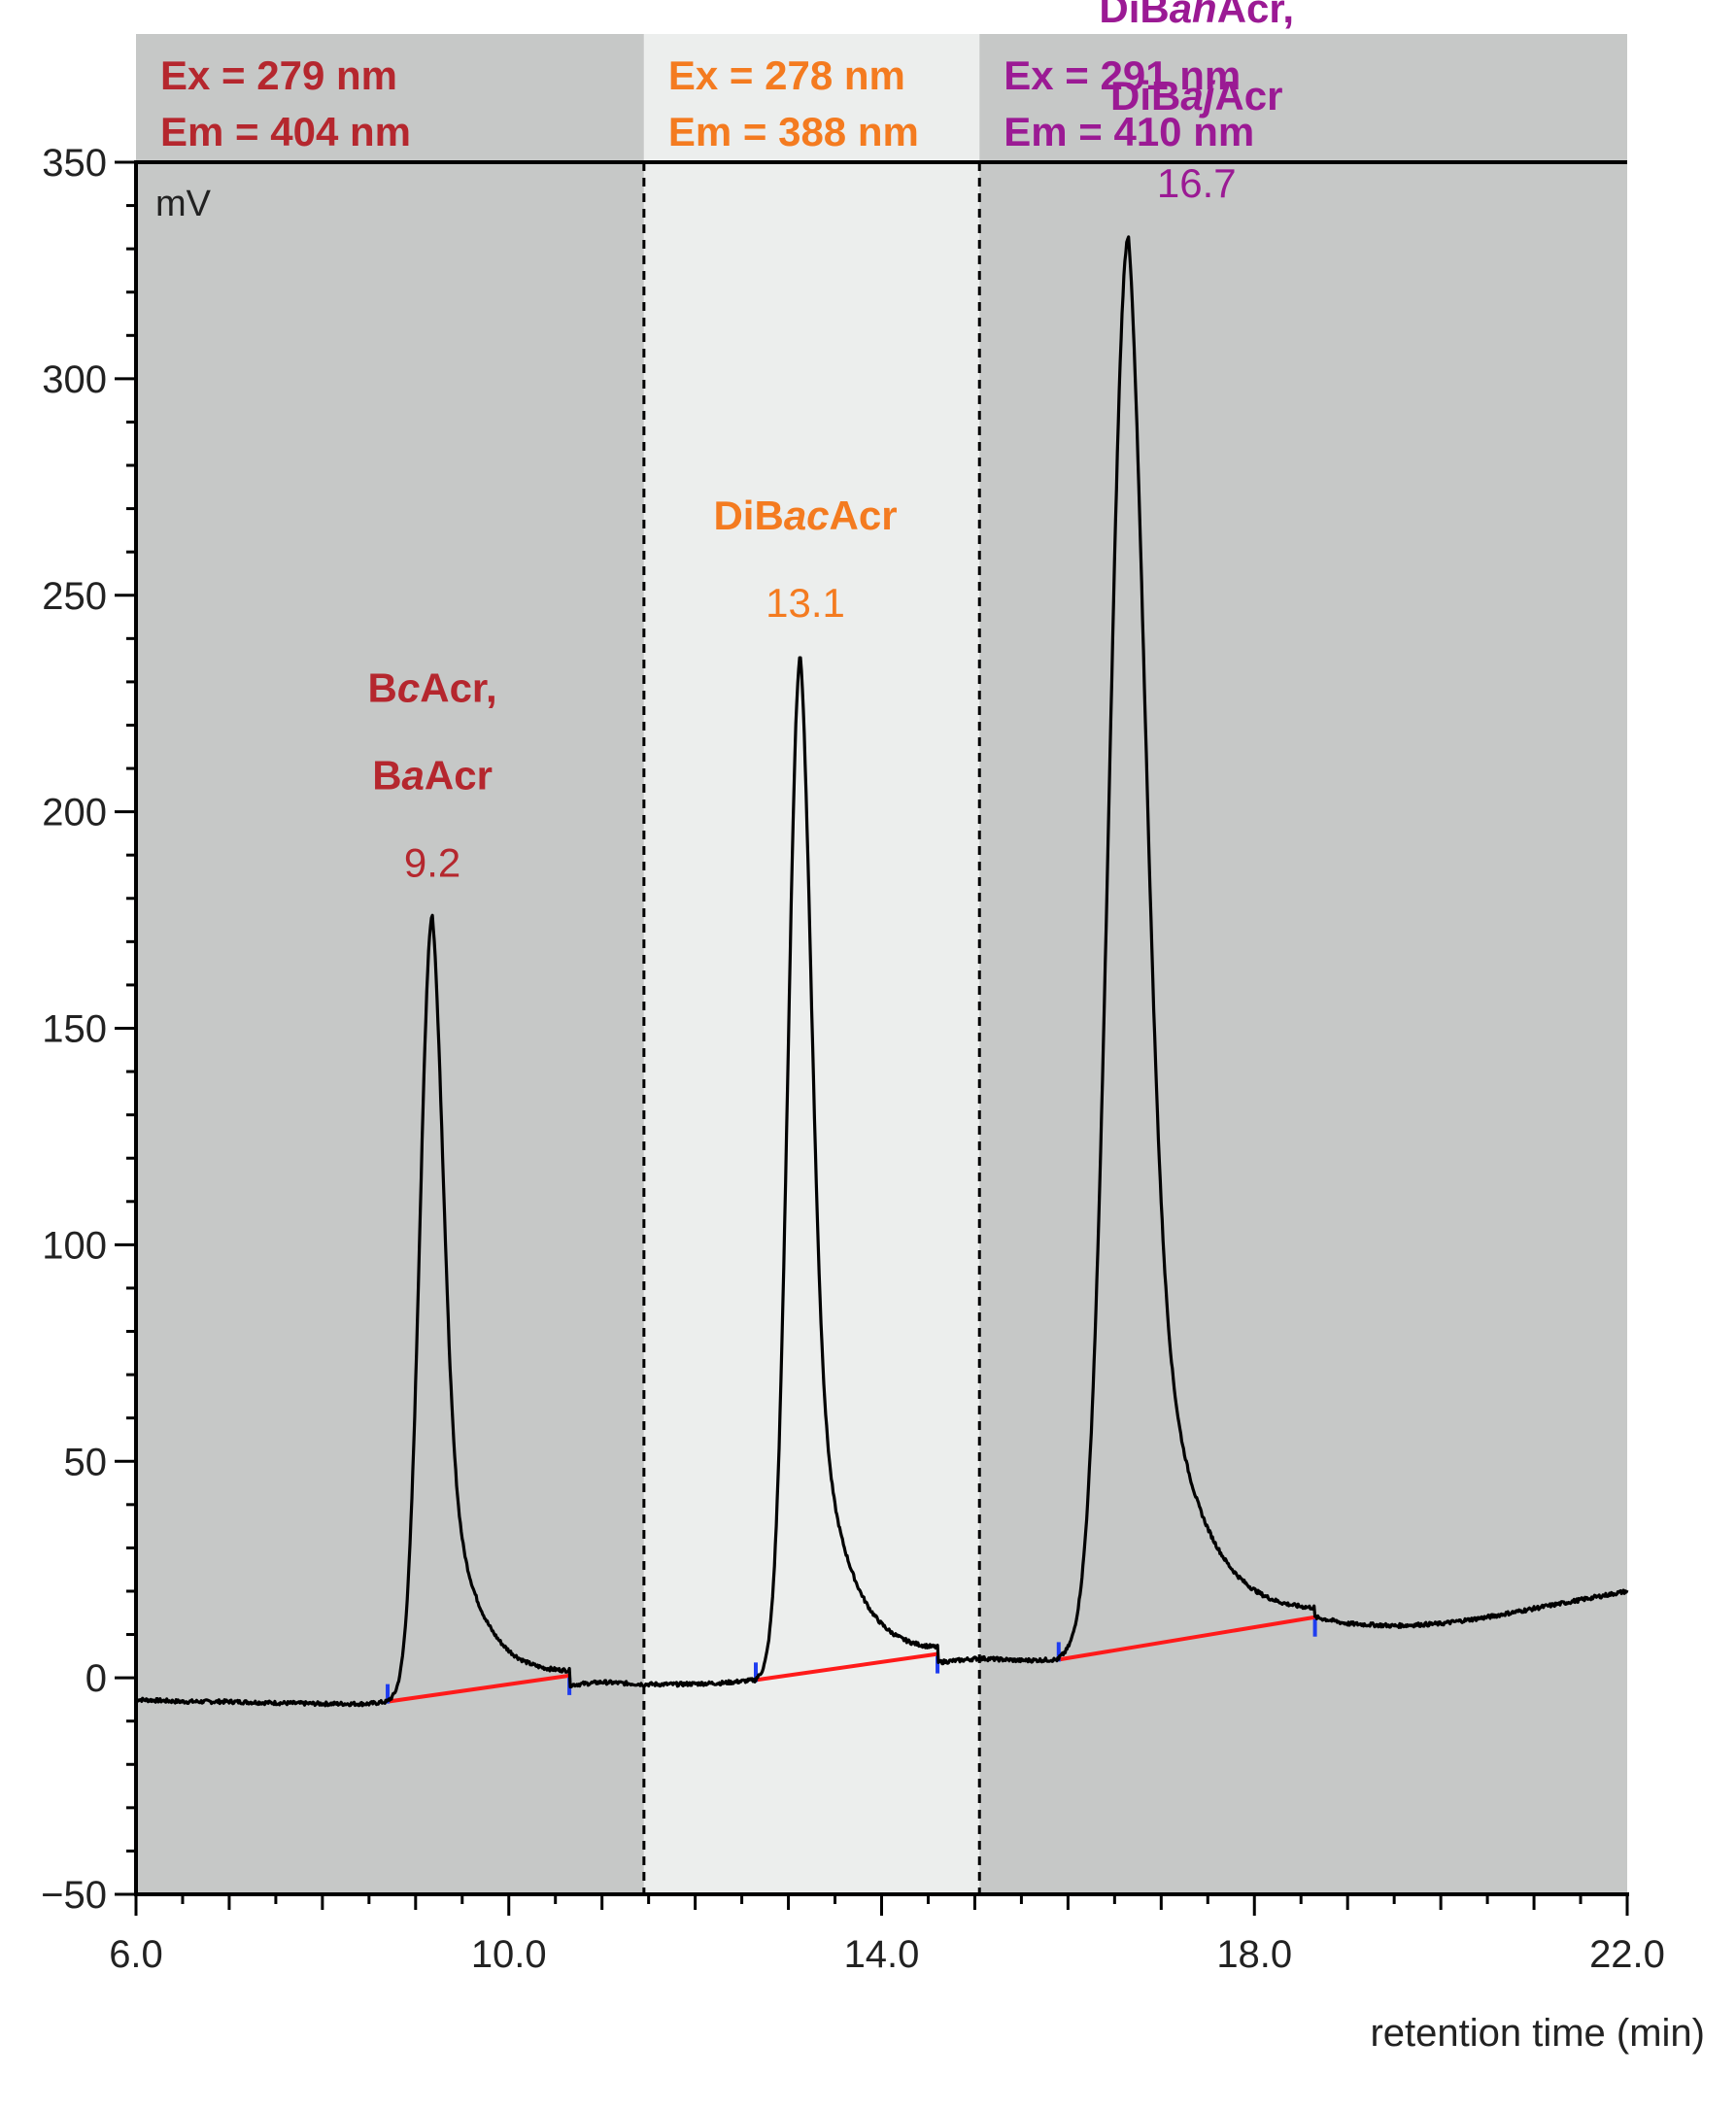  I want to click on peak-retention-time-2: 13.1, so click(805, 603).